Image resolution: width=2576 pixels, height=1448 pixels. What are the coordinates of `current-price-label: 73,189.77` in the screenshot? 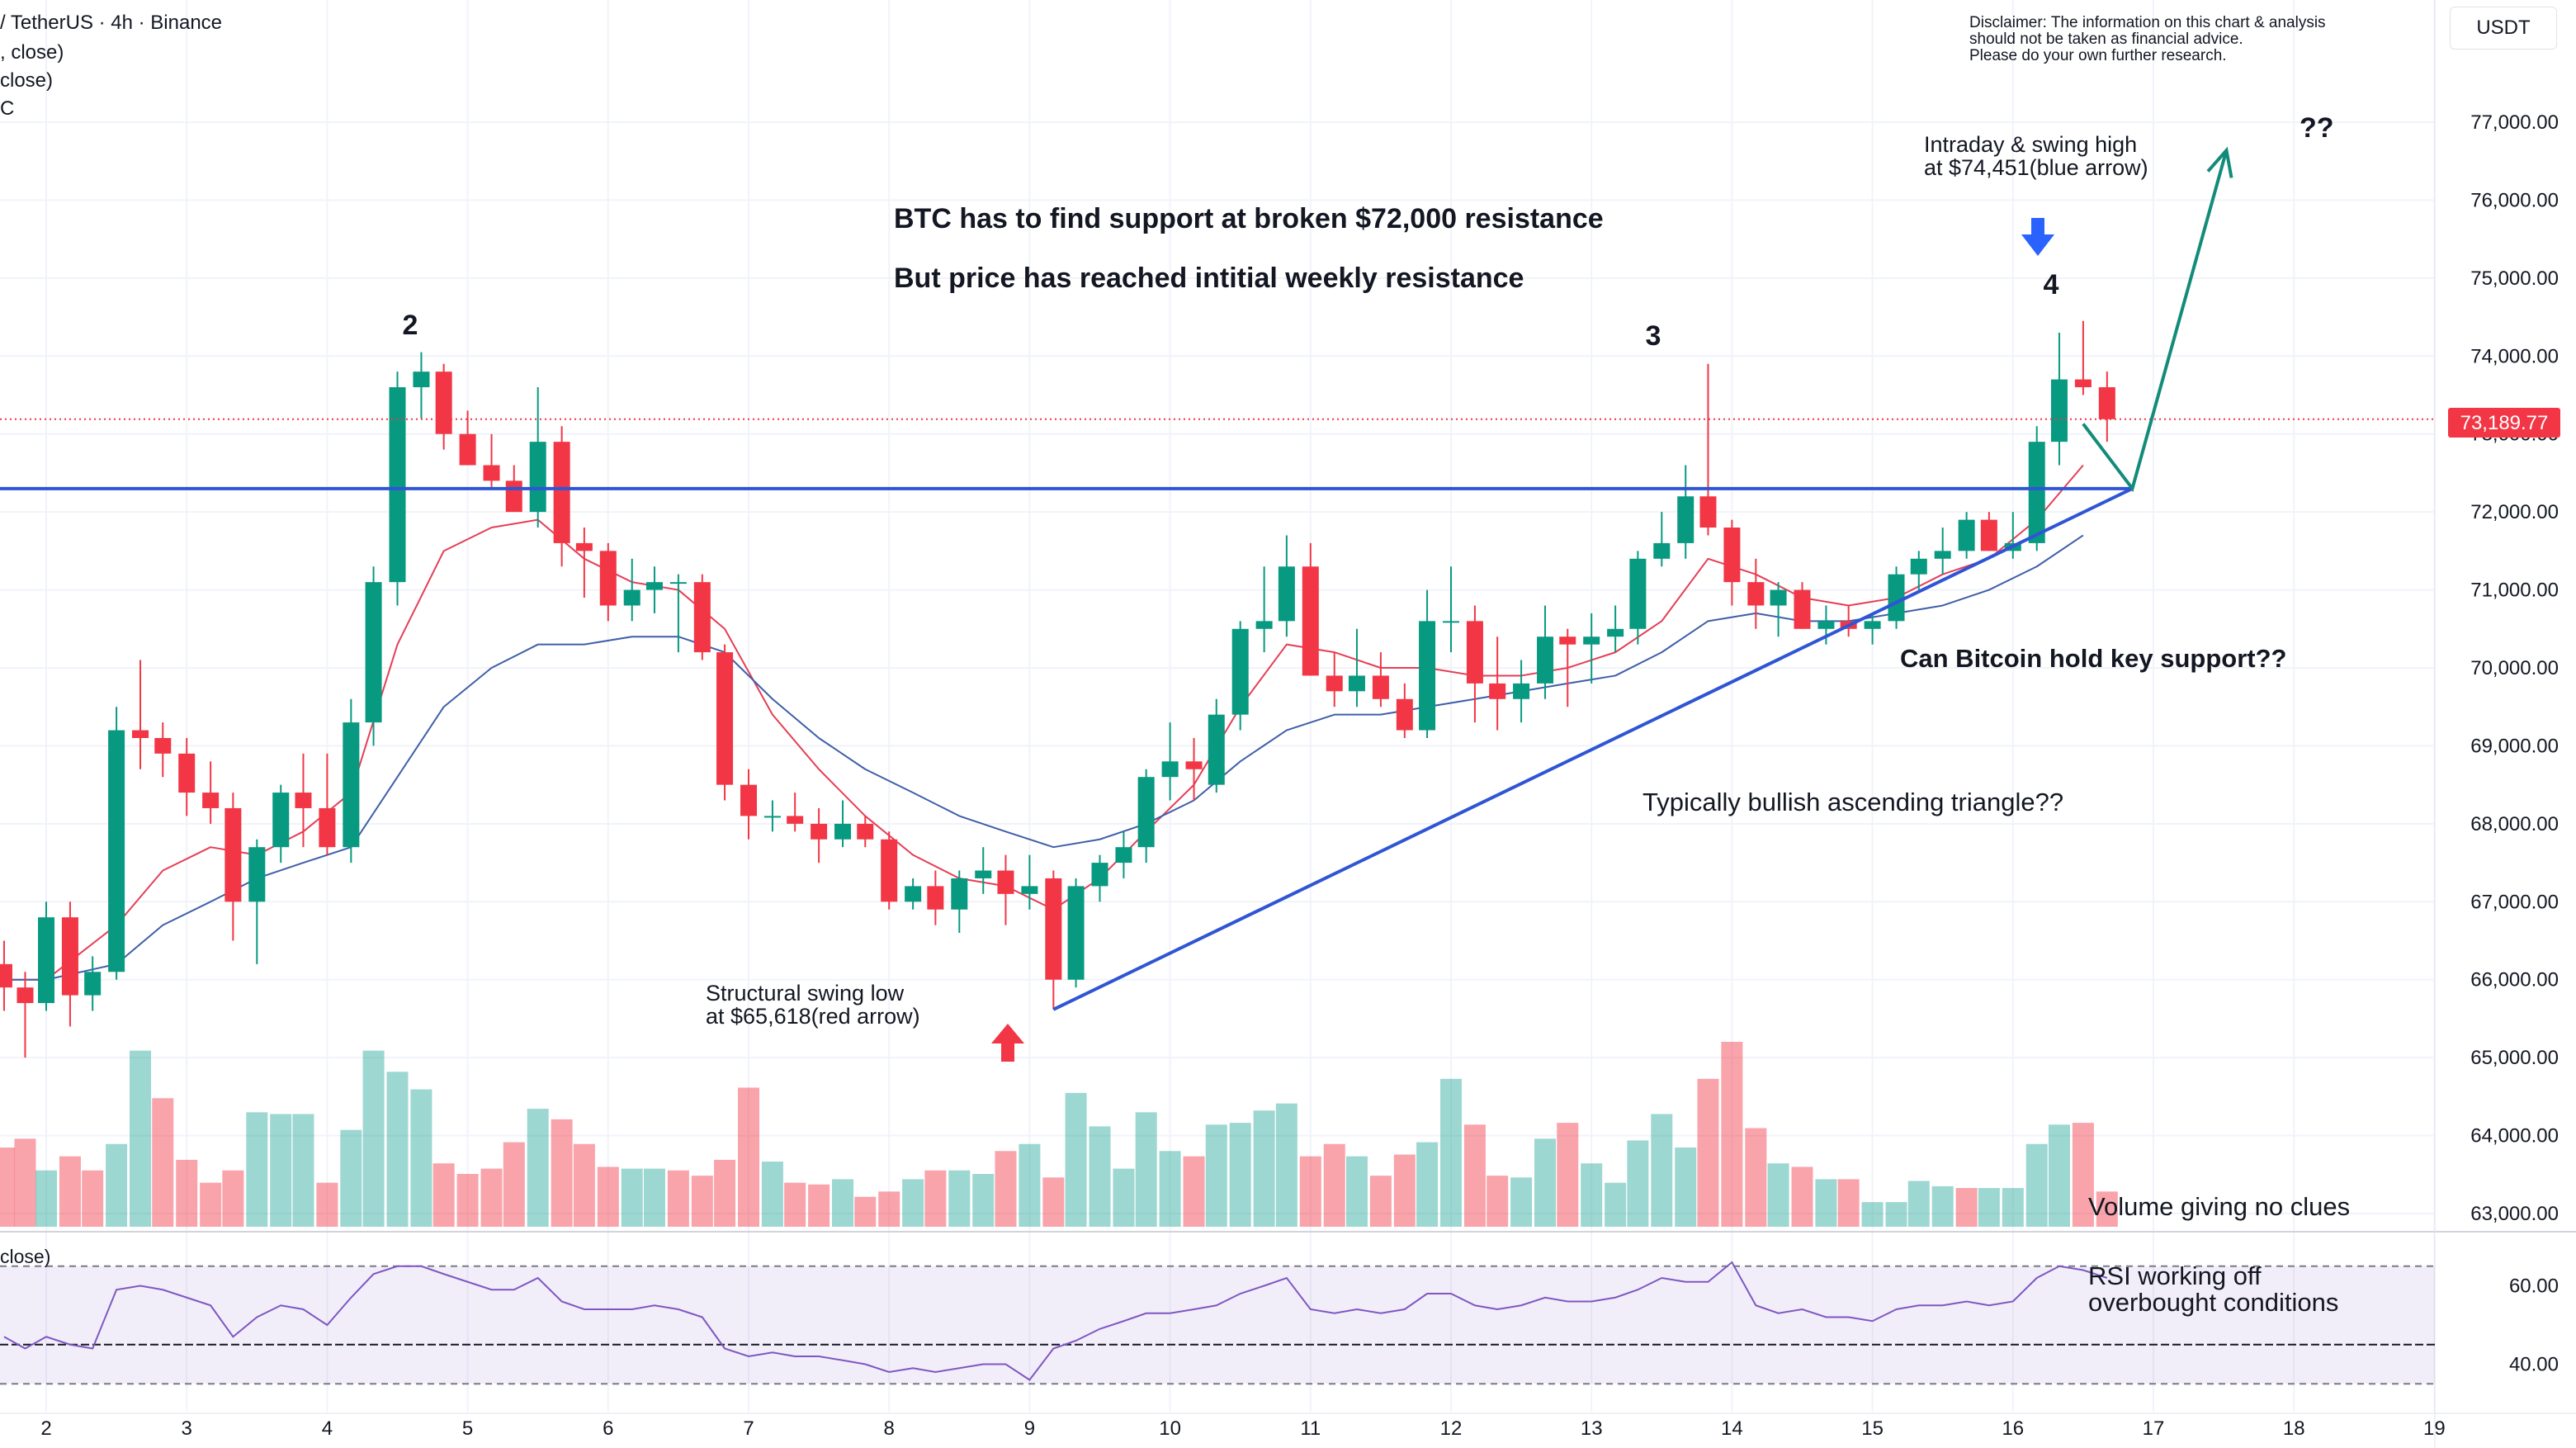 It's located at (2504, 423).